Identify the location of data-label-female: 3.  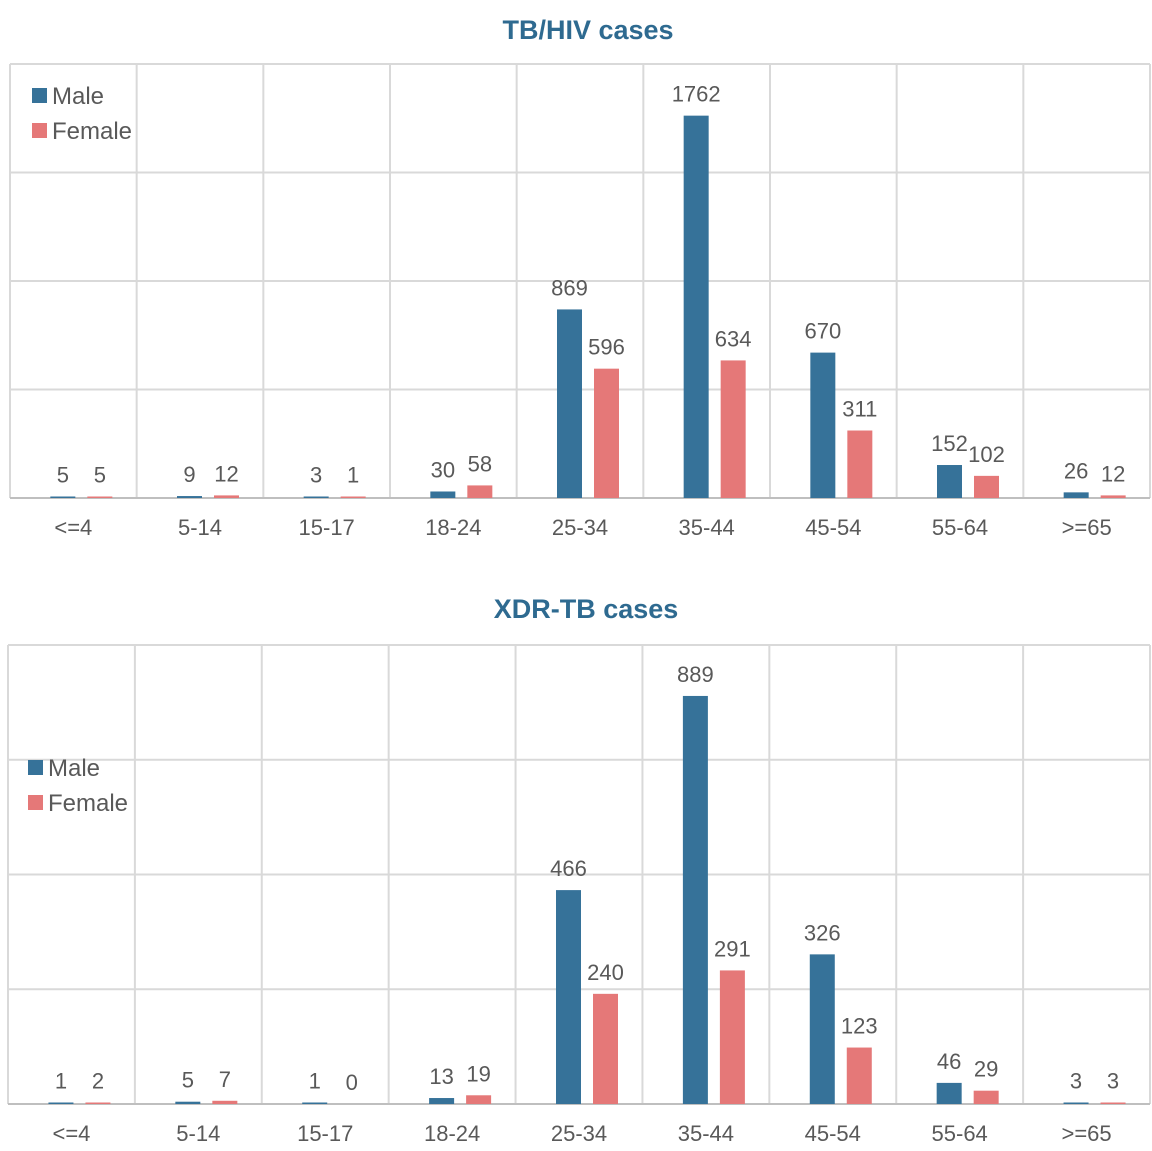
(1113, 1081).